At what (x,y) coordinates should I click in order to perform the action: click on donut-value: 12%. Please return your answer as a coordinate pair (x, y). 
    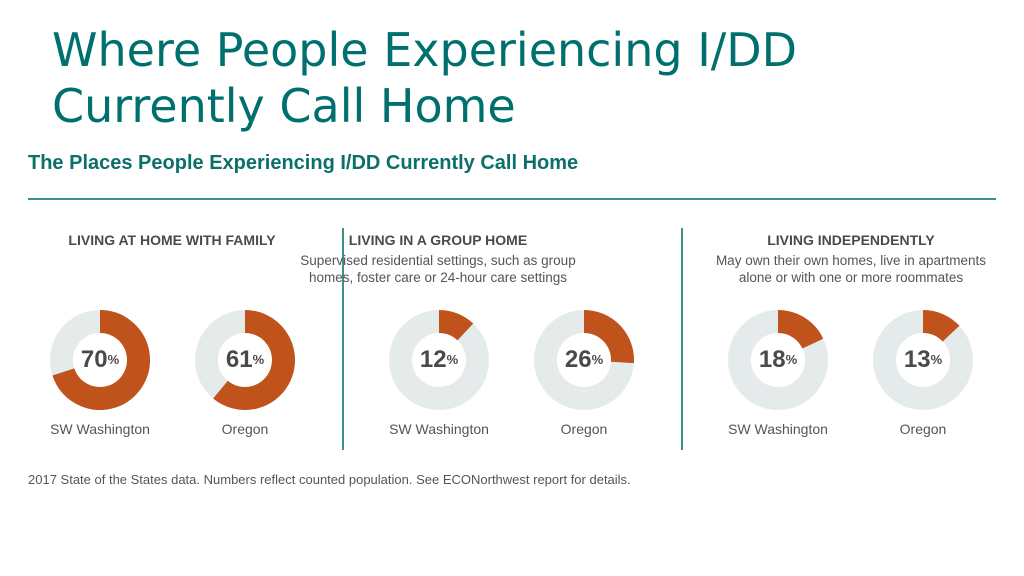
    Looking at the image, I should click on (439, 359).